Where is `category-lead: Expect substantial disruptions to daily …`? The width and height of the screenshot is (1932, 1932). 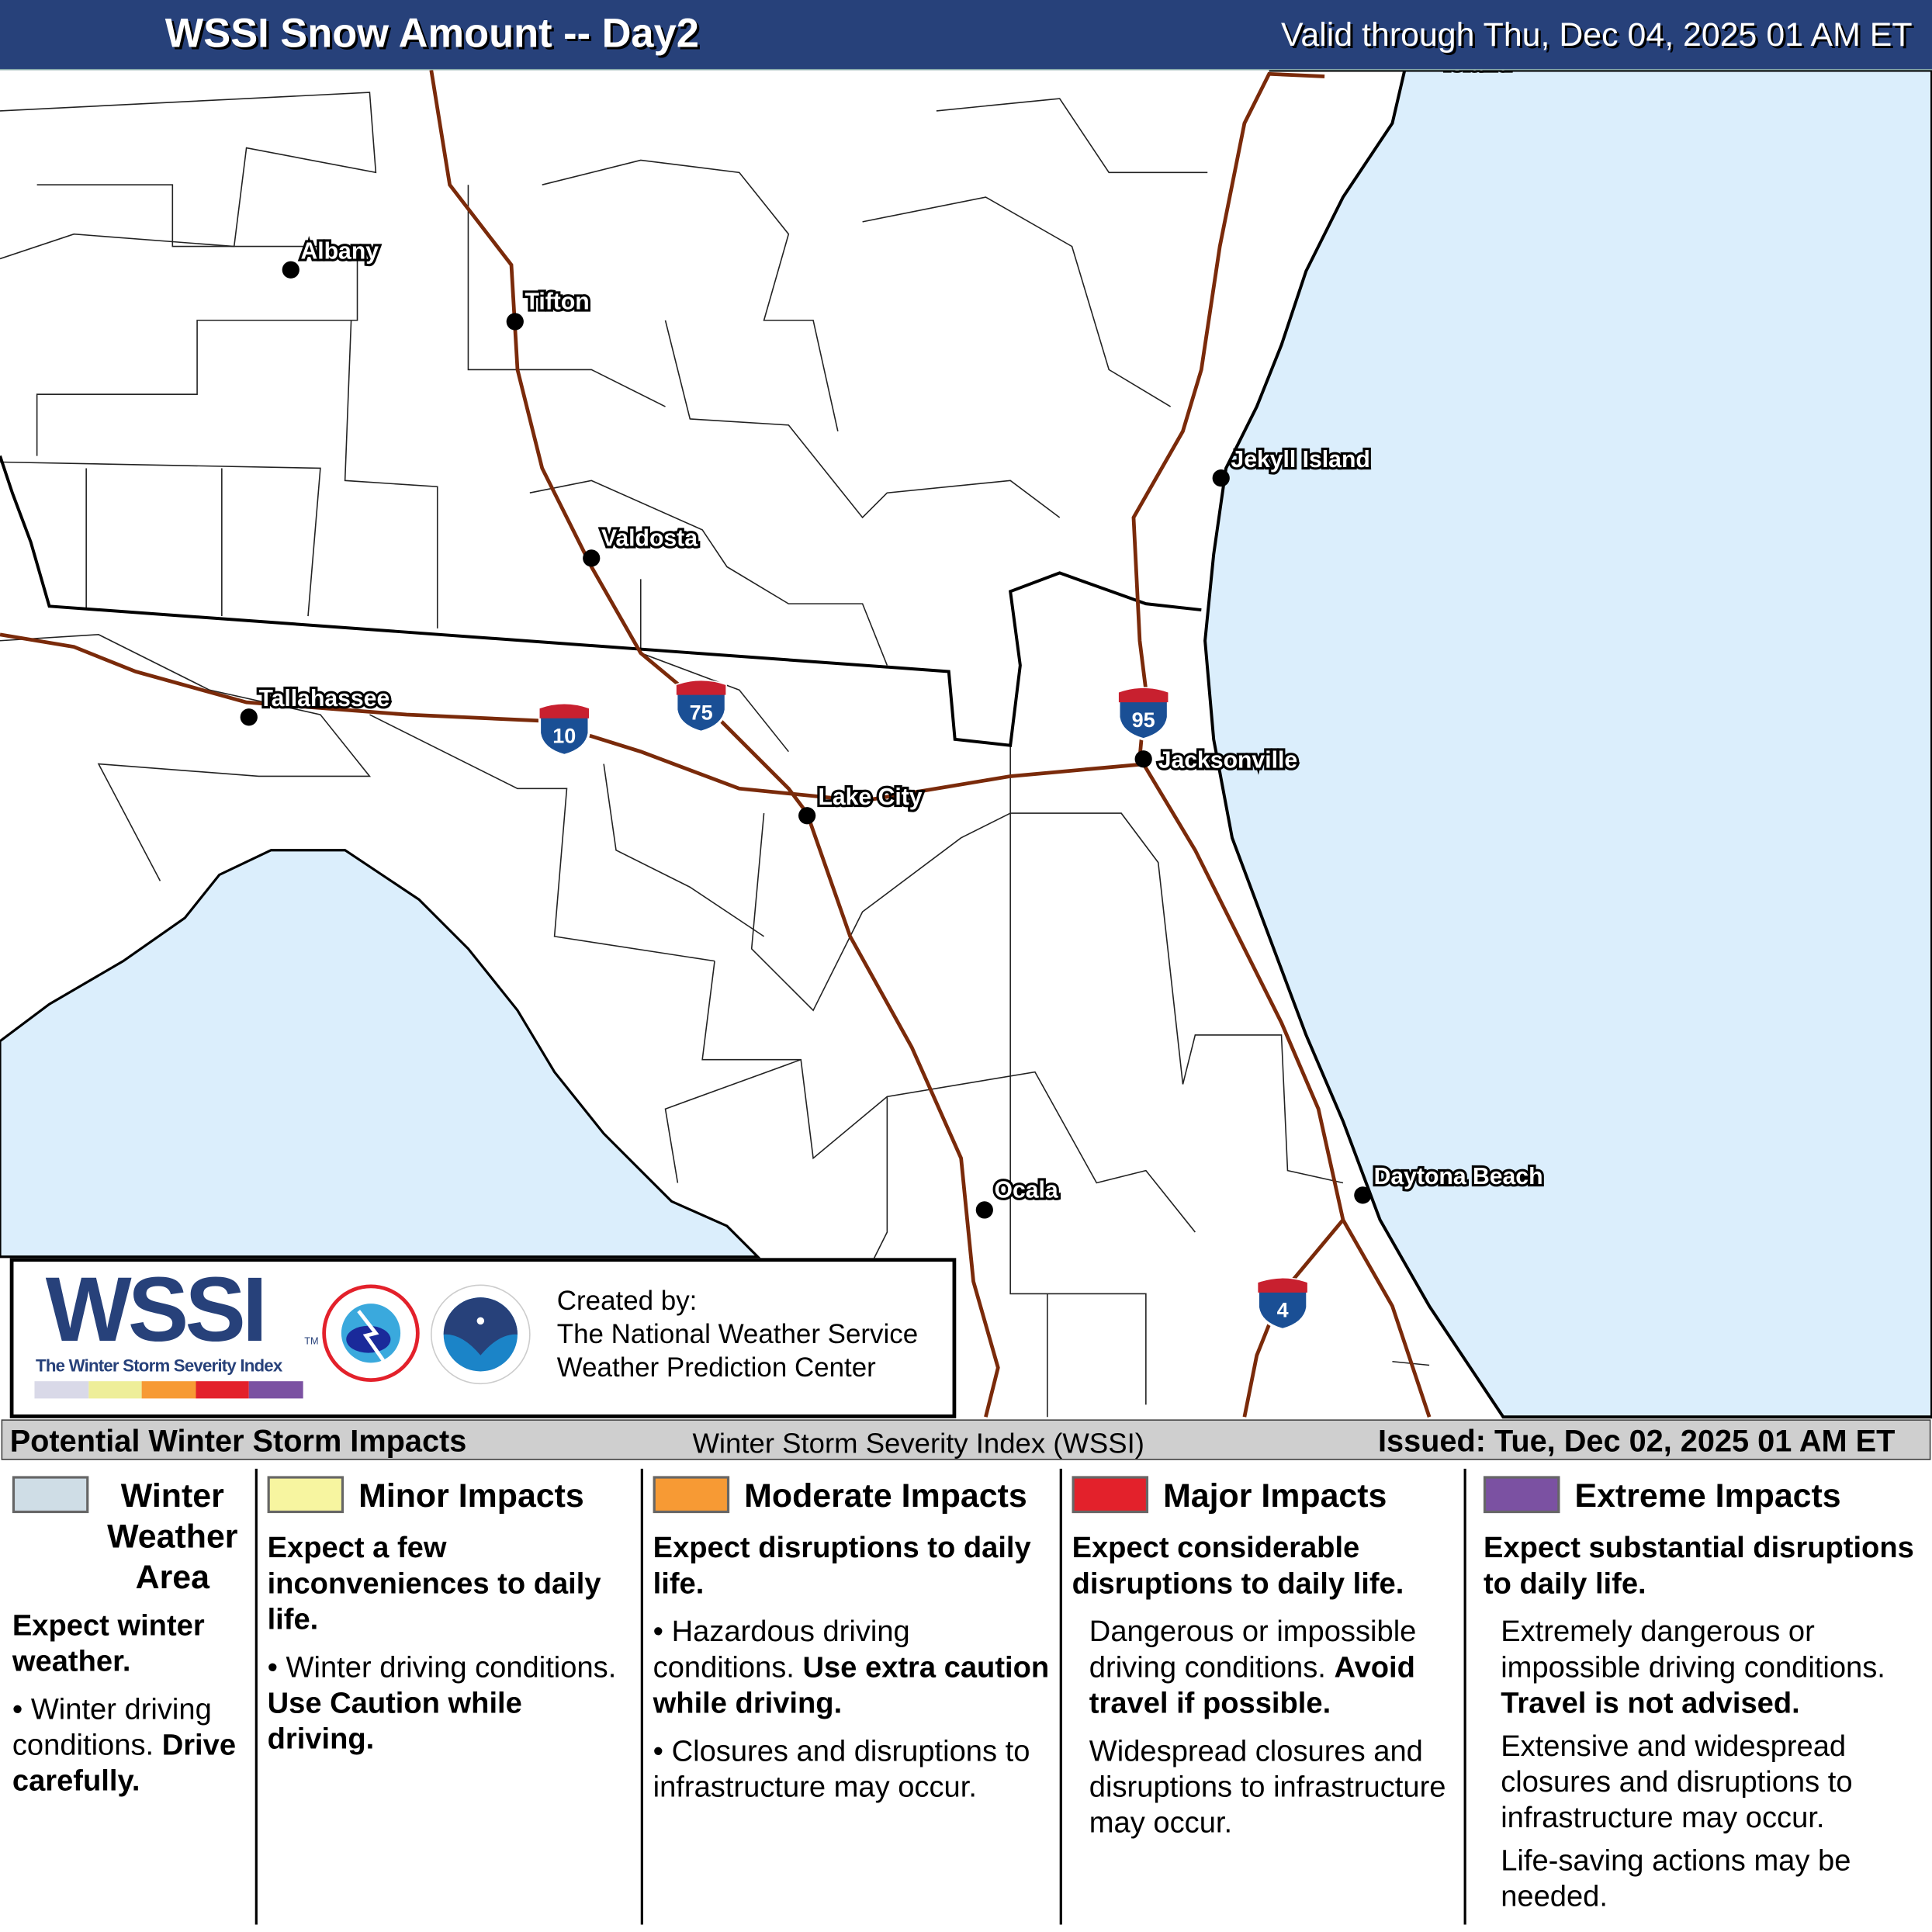
category-lead: Expect substantial disruptions to daily … is located at coordinates (1698, 1566).